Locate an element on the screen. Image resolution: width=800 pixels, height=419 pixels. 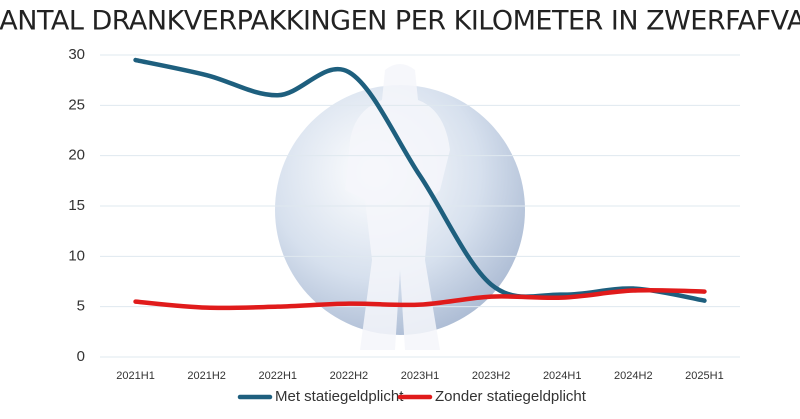
legend-label: Zonder statiegeldplicht is located at coordinates (511, 396).